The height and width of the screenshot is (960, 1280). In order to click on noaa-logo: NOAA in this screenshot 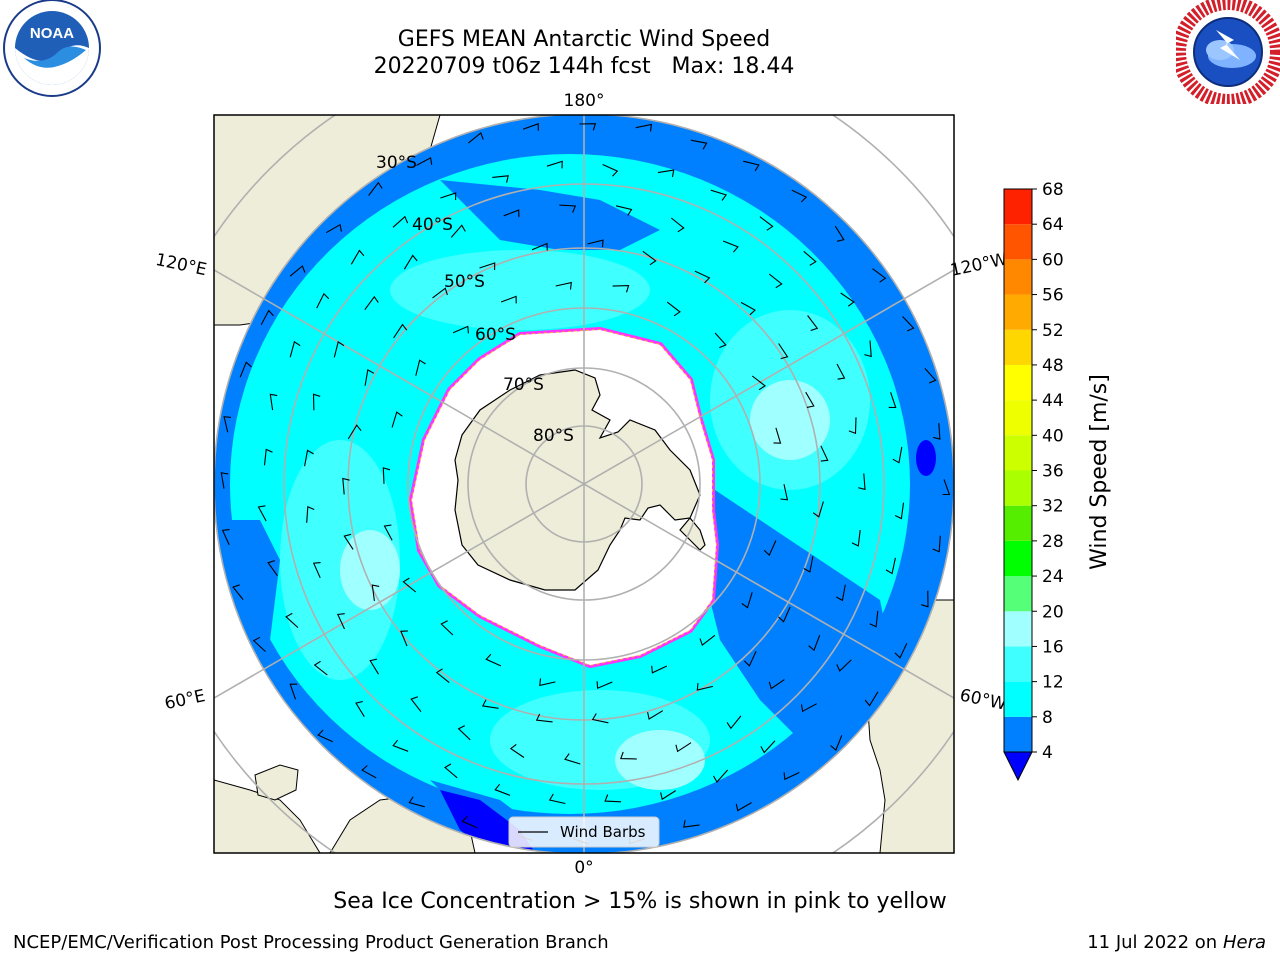, I will do `click(52, 48)`.